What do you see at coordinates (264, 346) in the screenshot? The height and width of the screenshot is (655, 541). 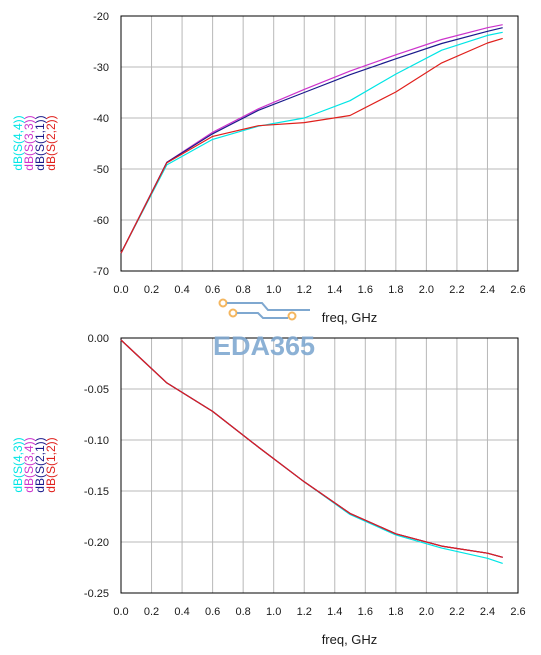 I see `watermark-text: EDA365` at bounding box center [264, 346].